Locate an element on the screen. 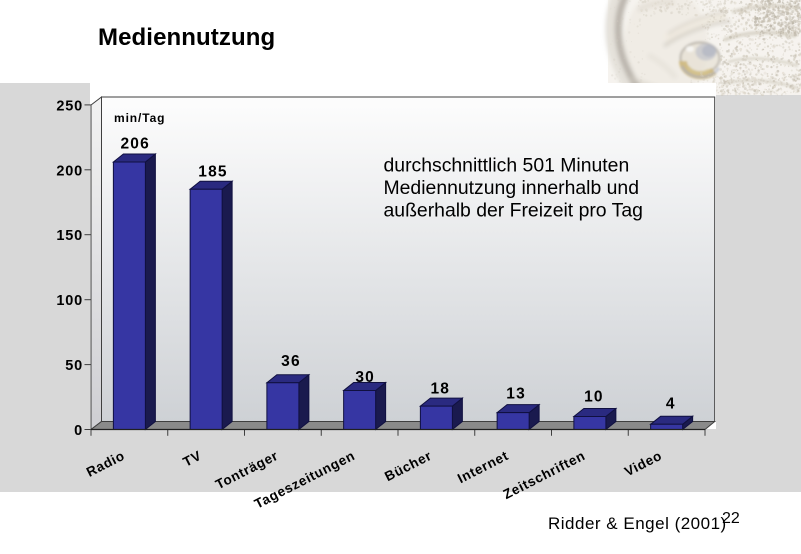  svg-text: 150 is located at coordinates (69, 236).